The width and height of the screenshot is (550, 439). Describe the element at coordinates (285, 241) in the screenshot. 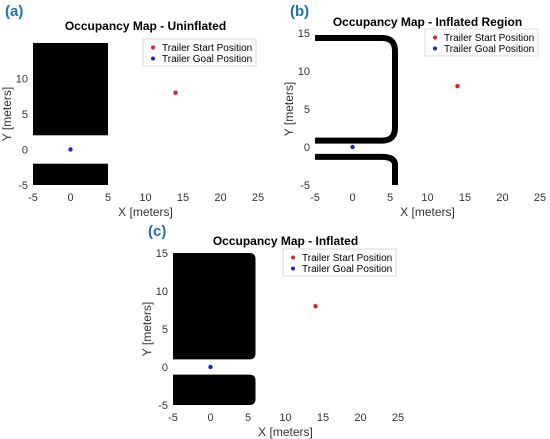

I see `chart-title: Occupancy Map - Inflated` at that location.